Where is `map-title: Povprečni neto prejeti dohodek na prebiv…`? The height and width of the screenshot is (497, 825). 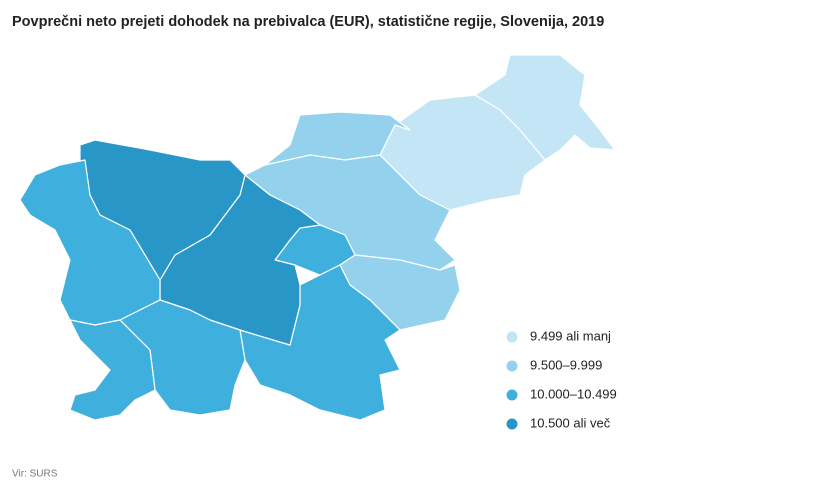 map-title: Povprečni neto prejeti dohodek na prebiv… is located at coordinates (308, 22).